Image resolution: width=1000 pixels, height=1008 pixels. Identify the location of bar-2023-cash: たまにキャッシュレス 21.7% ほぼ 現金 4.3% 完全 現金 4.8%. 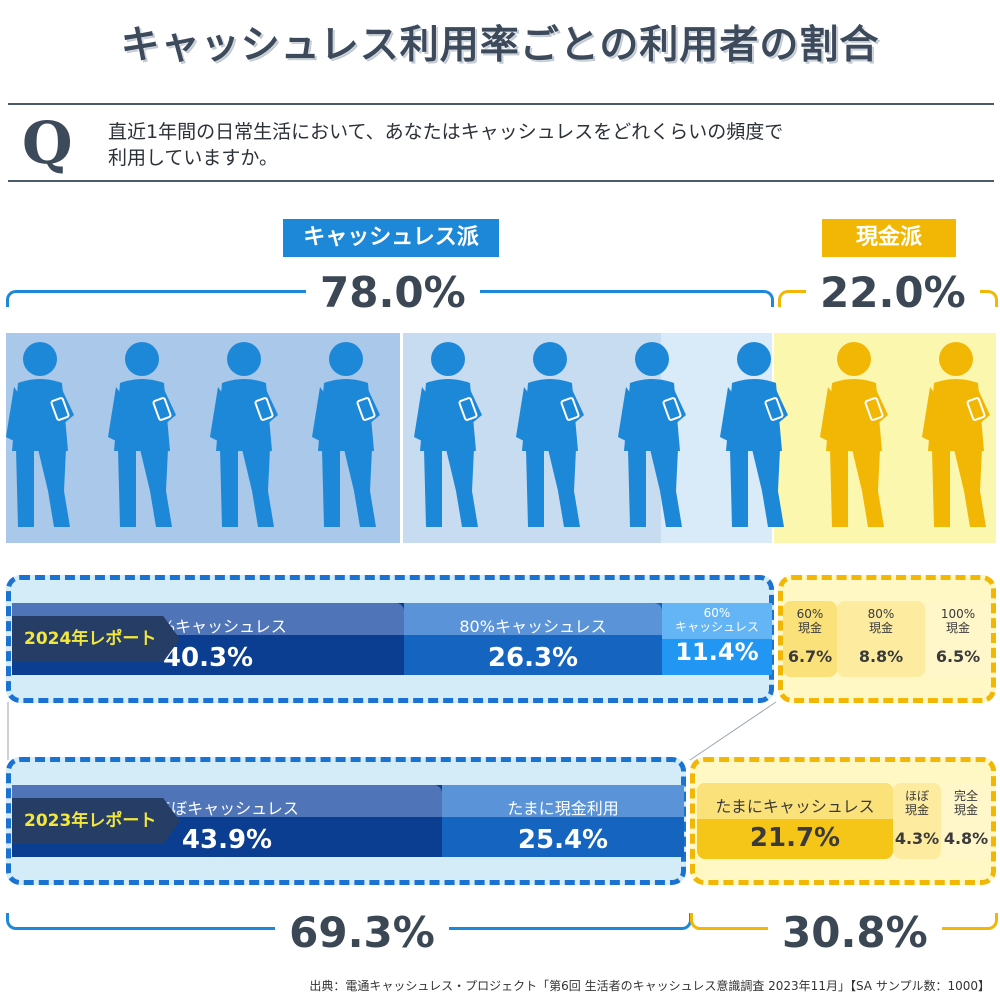
(844, 821).